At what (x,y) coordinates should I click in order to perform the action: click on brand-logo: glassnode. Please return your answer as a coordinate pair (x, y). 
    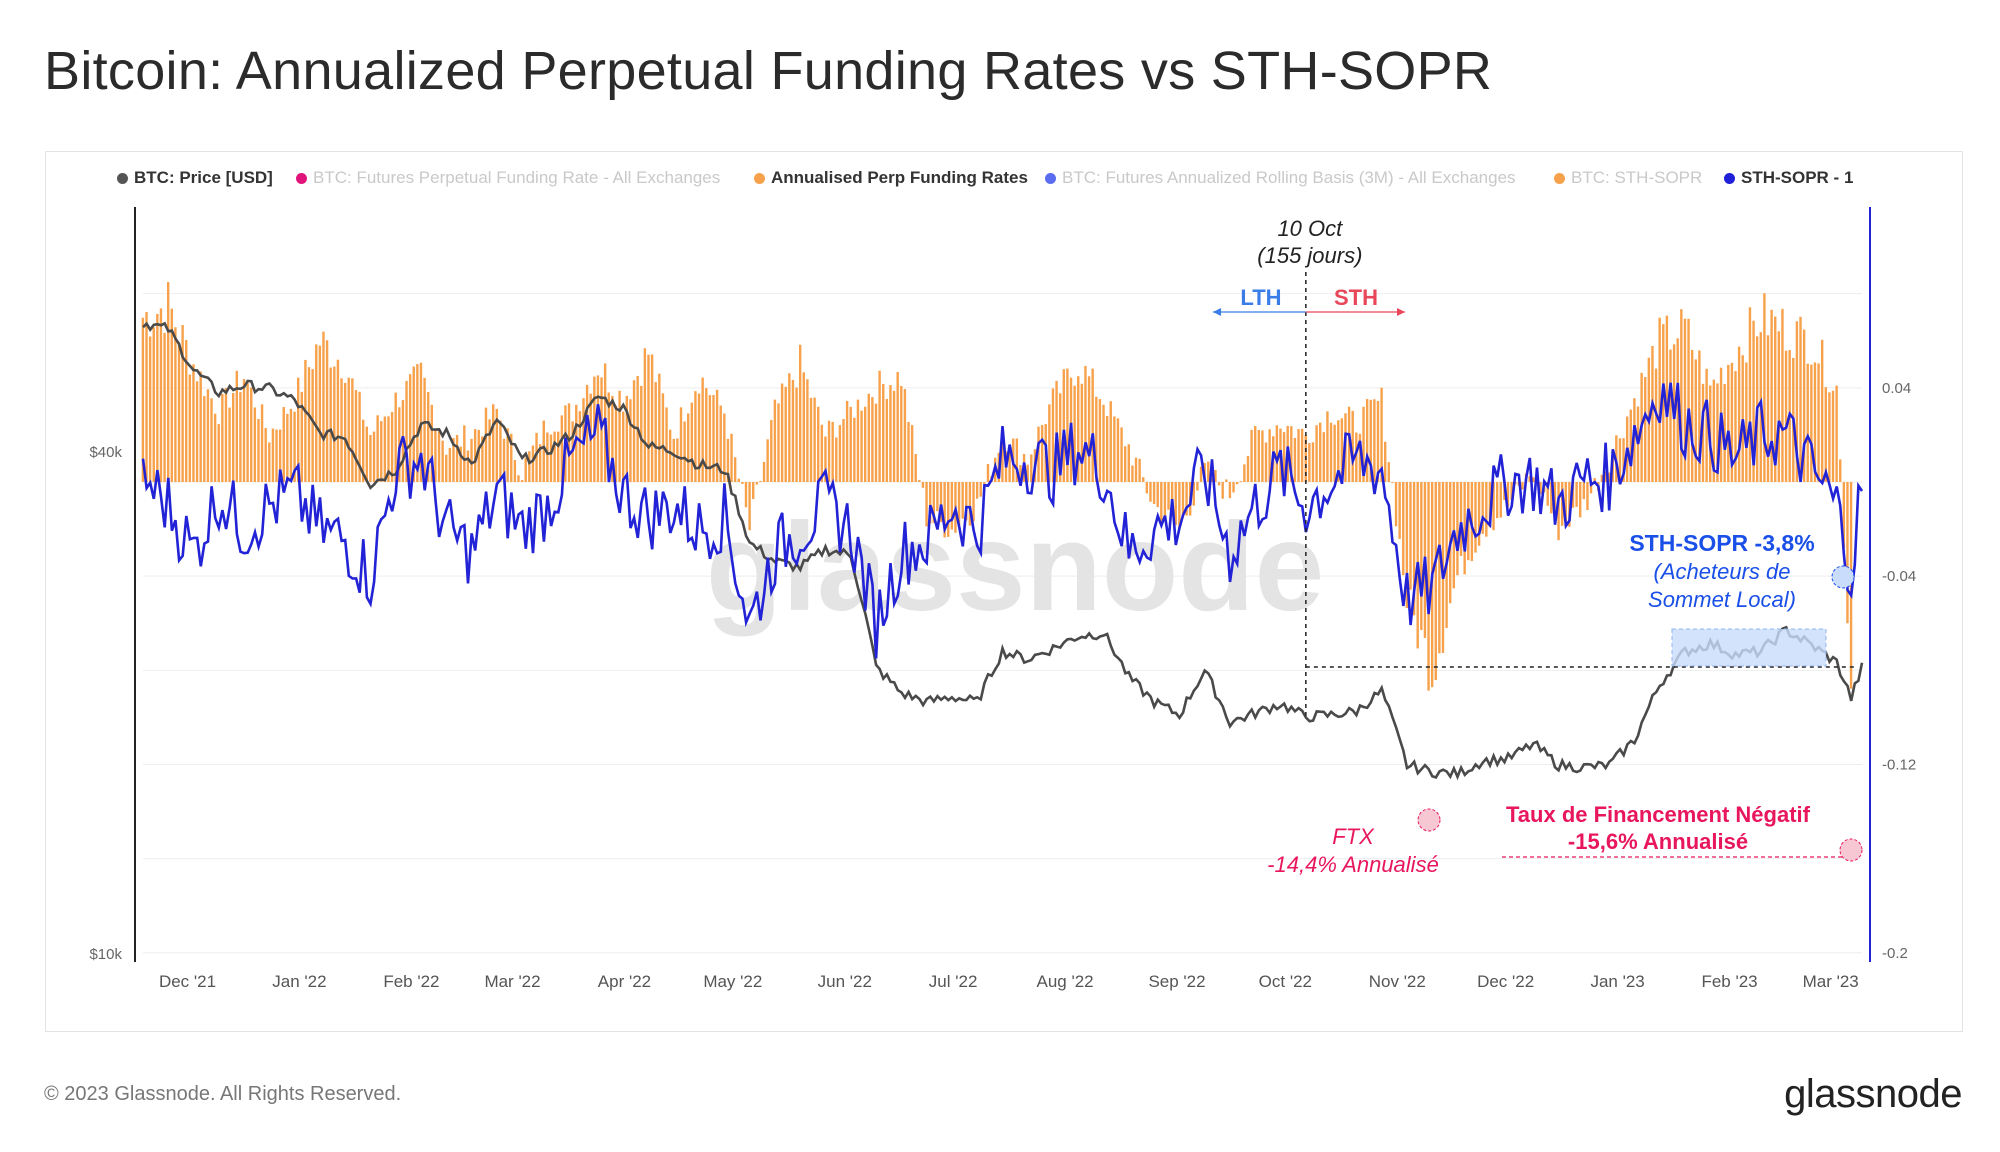
    Looking at the image, I should click on (1873, 1094).